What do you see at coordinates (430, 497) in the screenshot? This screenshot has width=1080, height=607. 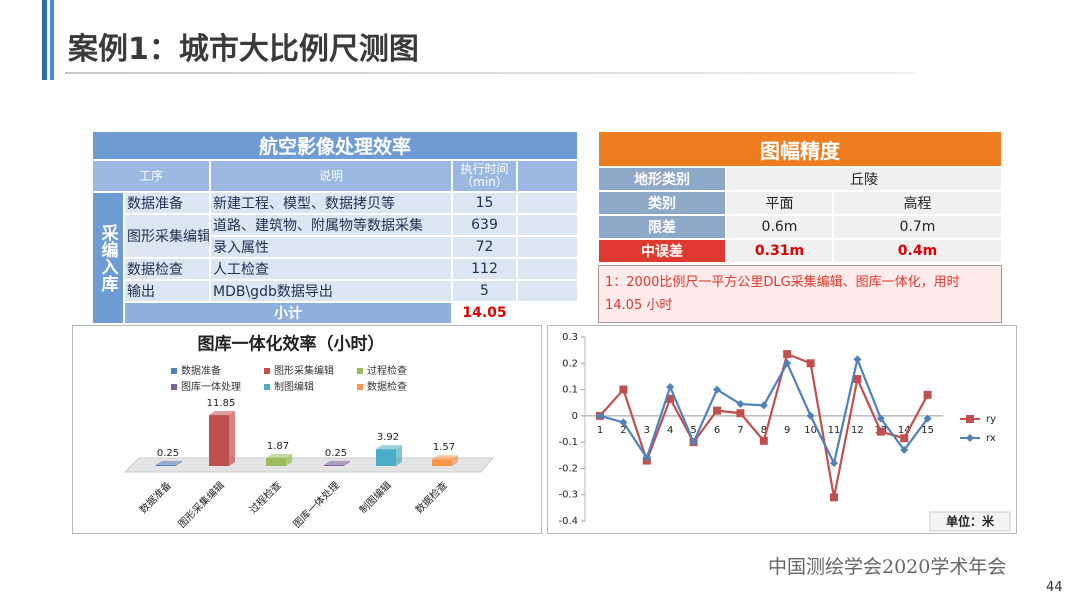 I see `x-tick-label: 数据检查` at bounding box center [430, 497].